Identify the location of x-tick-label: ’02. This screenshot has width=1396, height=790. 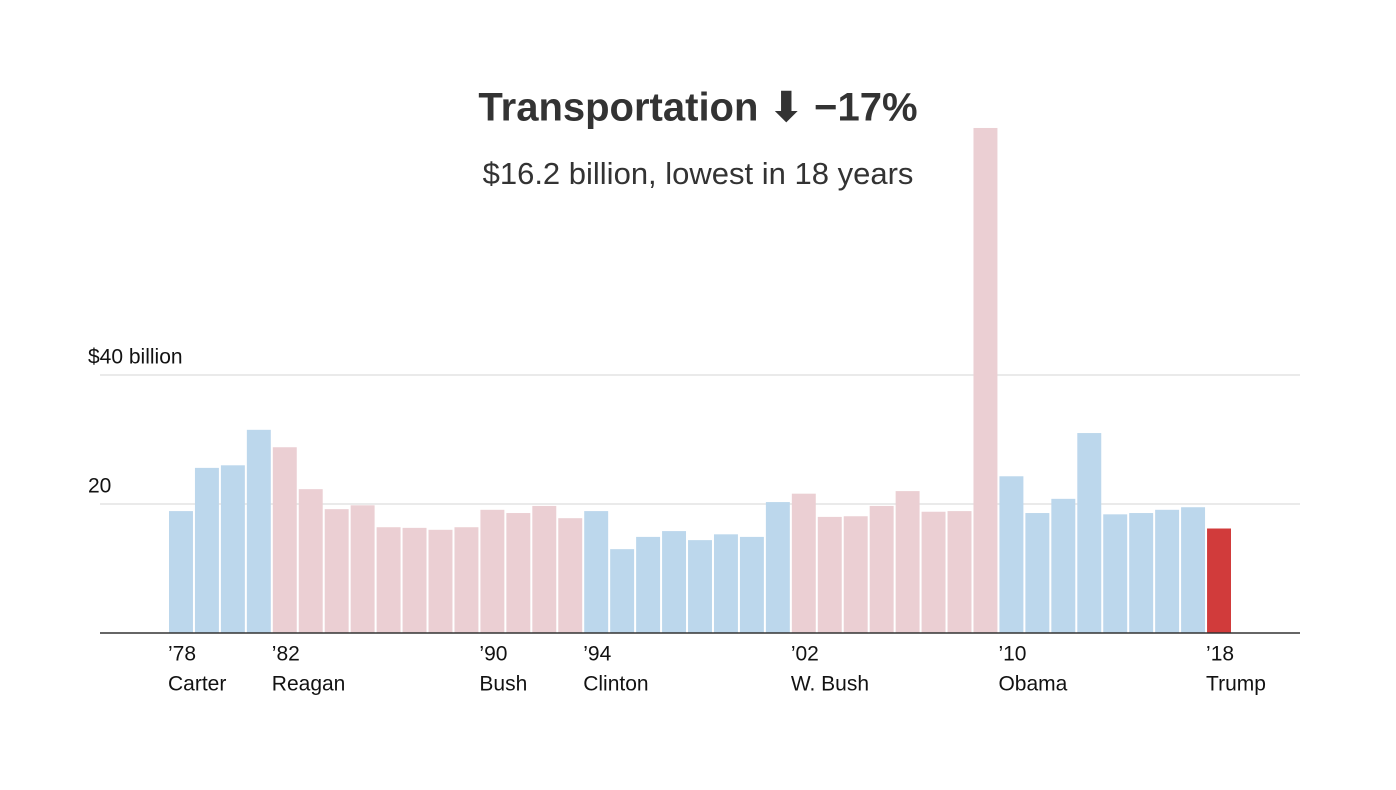
(805, 654).